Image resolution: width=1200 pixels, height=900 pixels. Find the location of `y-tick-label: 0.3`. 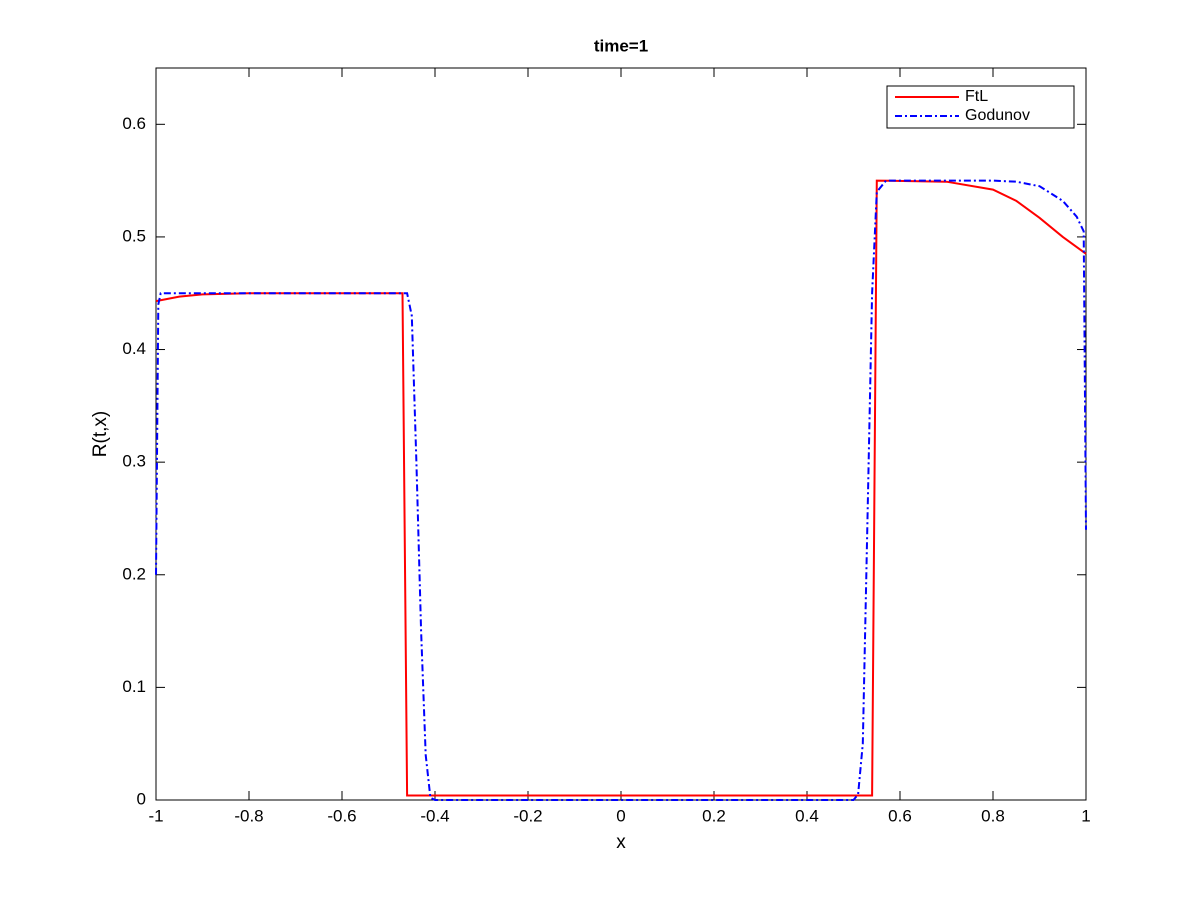

y-tick-label: 0.3 is located at coordinates (134, 461).